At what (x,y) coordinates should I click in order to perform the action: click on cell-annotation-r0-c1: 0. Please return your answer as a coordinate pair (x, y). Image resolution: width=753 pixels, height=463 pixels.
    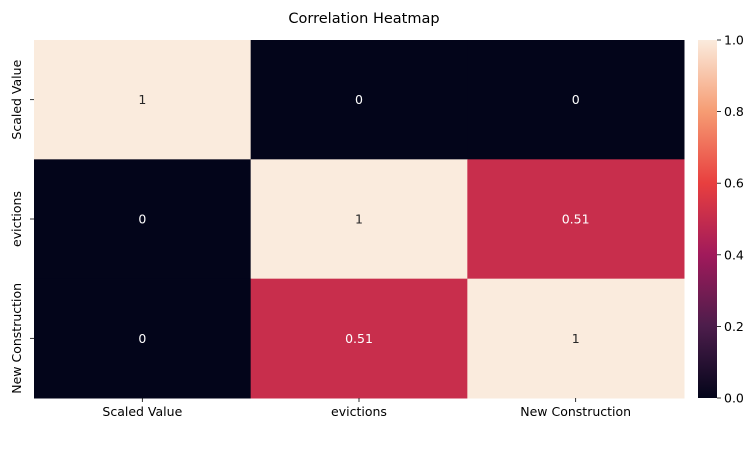
    Looking at the image, I should click on (359, 99).